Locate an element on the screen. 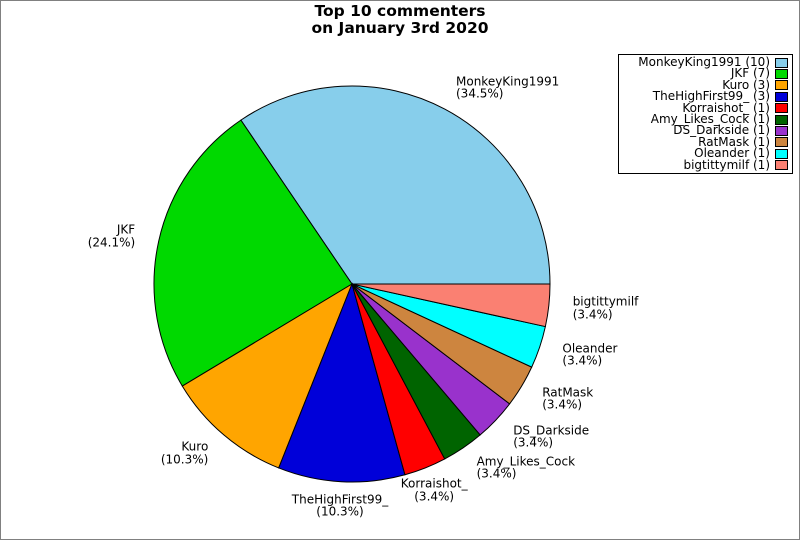  pie-slice-JKF is located at coordinates (253, 253).